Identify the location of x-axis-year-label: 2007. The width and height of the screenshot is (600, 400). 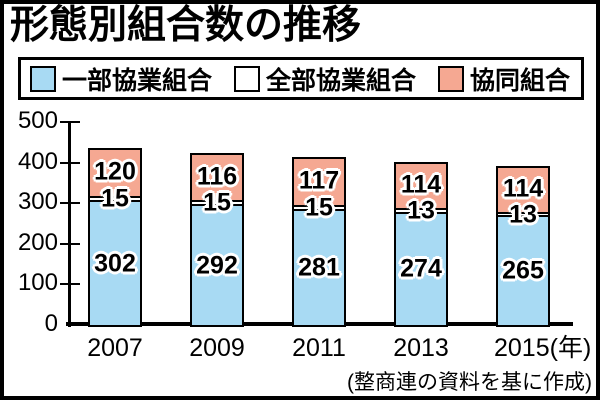
(115, 348).